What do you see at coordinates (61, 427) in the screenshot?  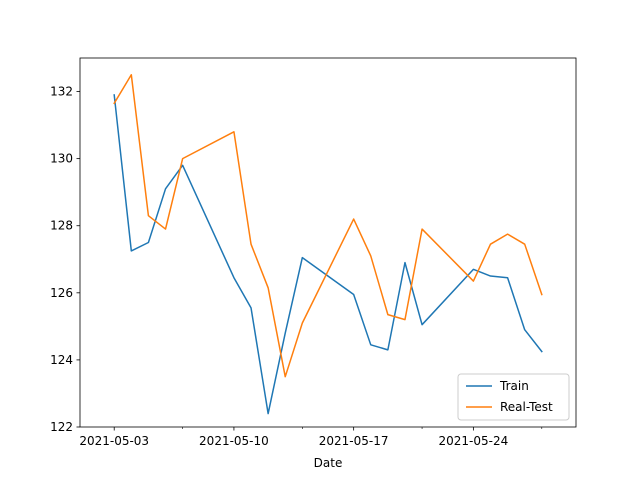 I see `y-tick-label: 122` at bounding box center [61, 427].